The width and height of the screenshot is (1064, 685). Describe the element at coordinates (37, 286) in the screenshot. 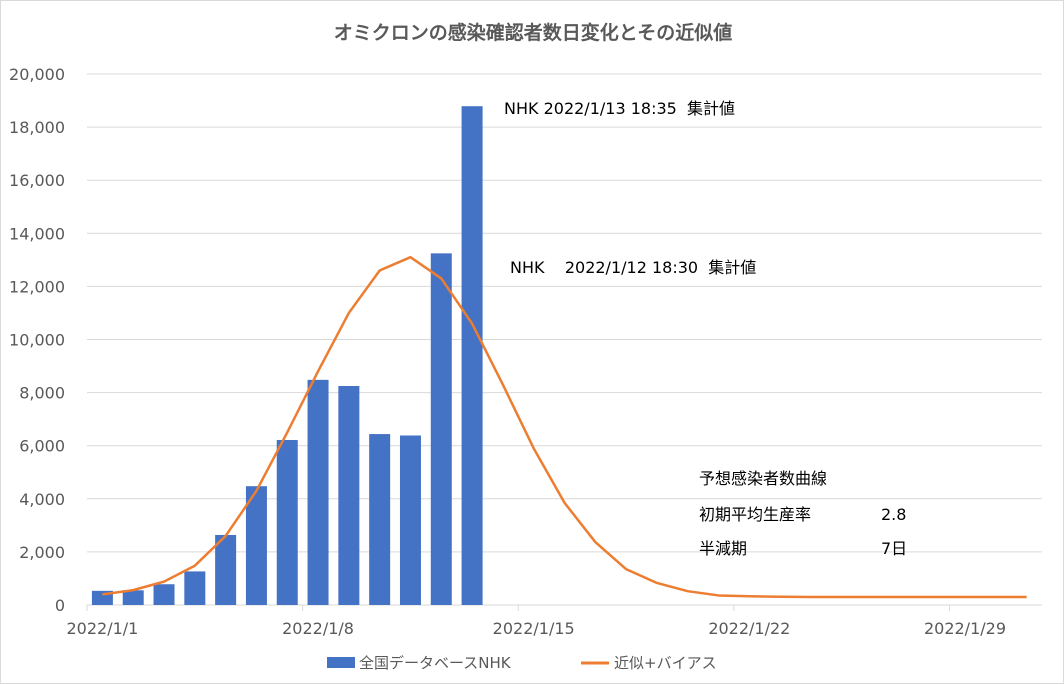

I see `y-tick-label: 12,000` at that location.